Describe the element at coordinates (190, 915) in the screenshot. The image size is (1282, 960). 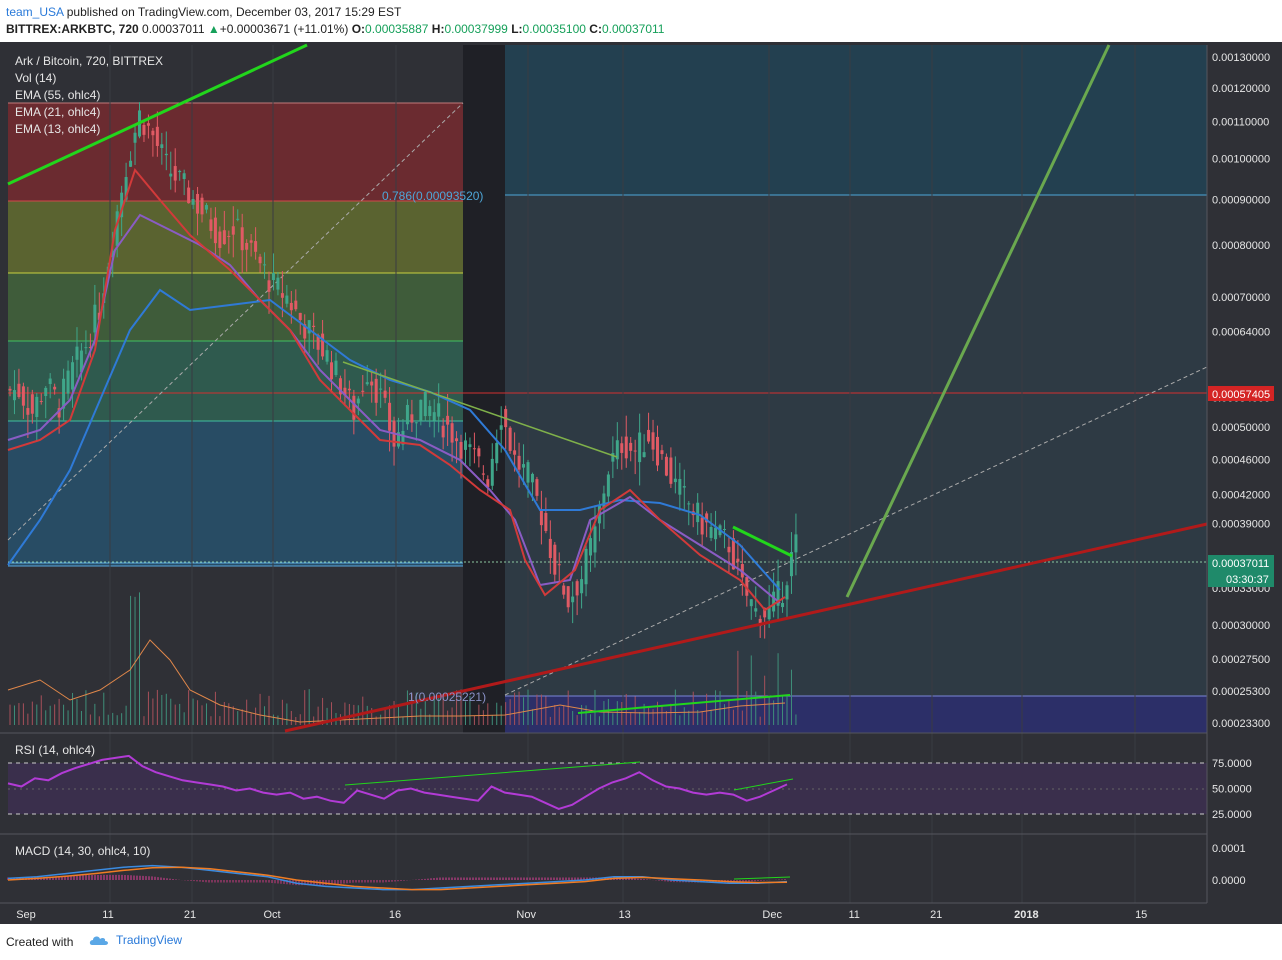
I see `time-tick: 21` at that location.